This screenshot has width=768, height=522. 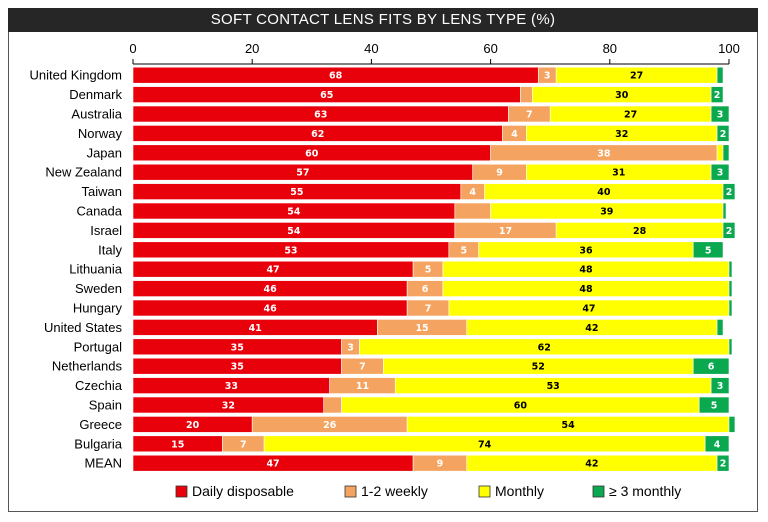 What do you see at coordinates (538, 367) in the screenshot?
I see `data-label: 52` at bounding box center [538, 367].